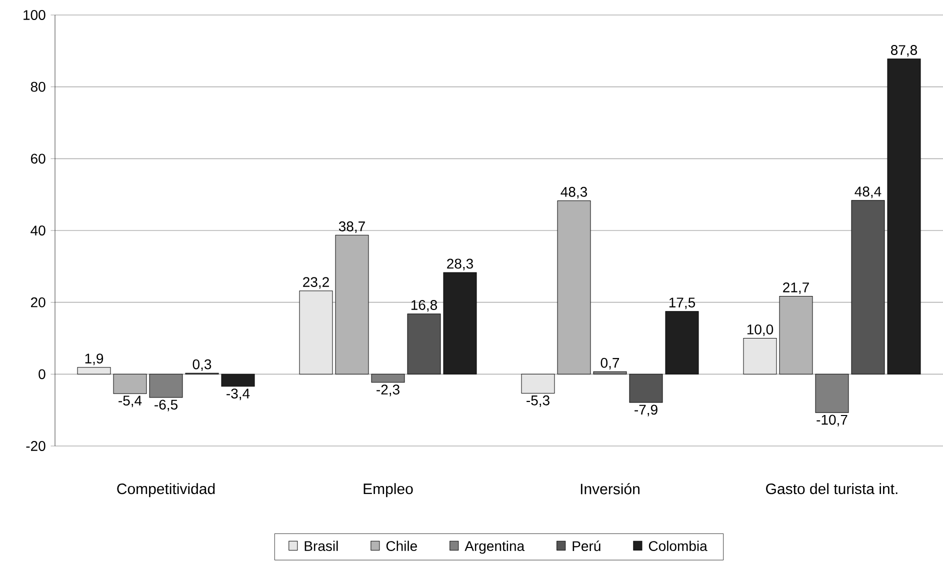 This screenshot has width=943, height=566. Describe the element at coordinates (401, 546) in the screenshot. I see `legend-label: Chile` at that location.